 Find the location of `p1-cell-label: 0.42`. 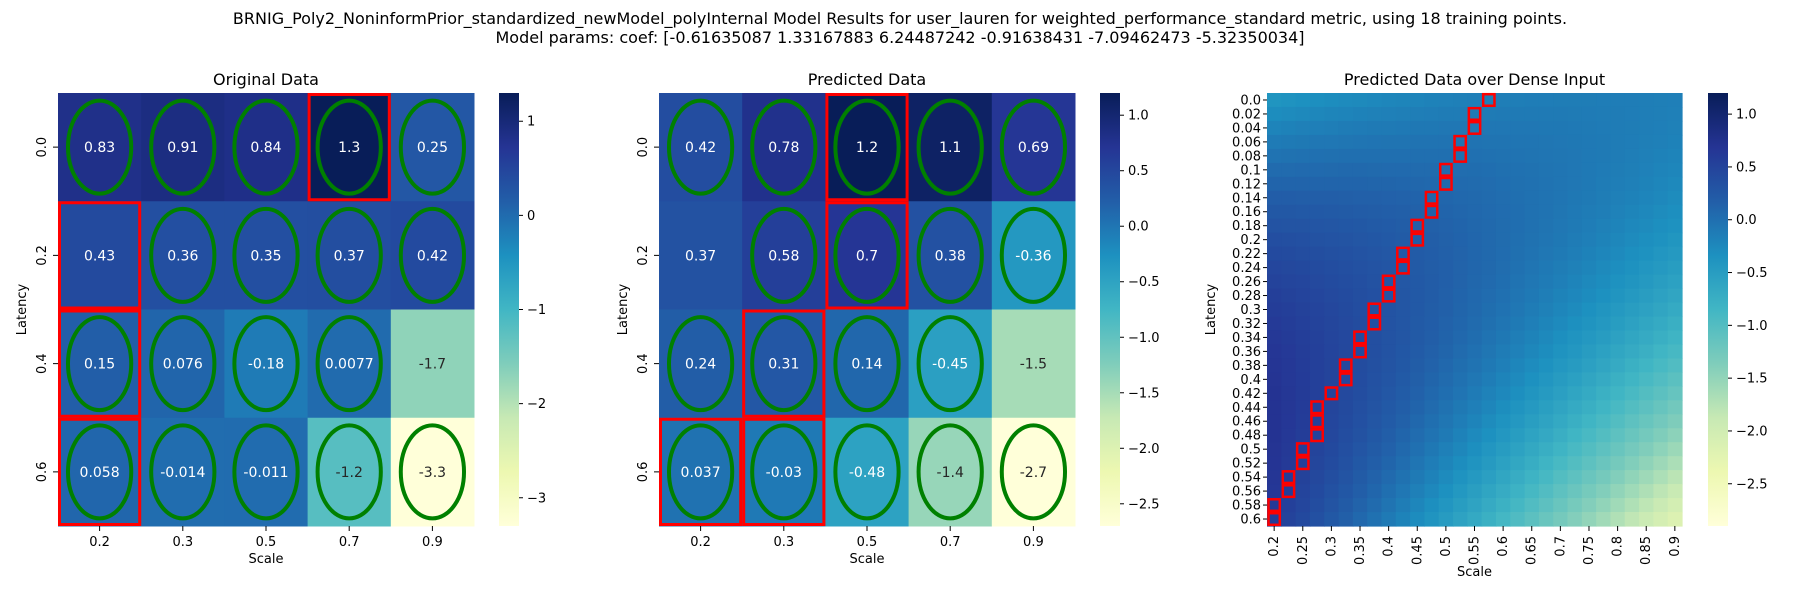

p1-cell-label: 0.42 is located at coordinates (432, 256).